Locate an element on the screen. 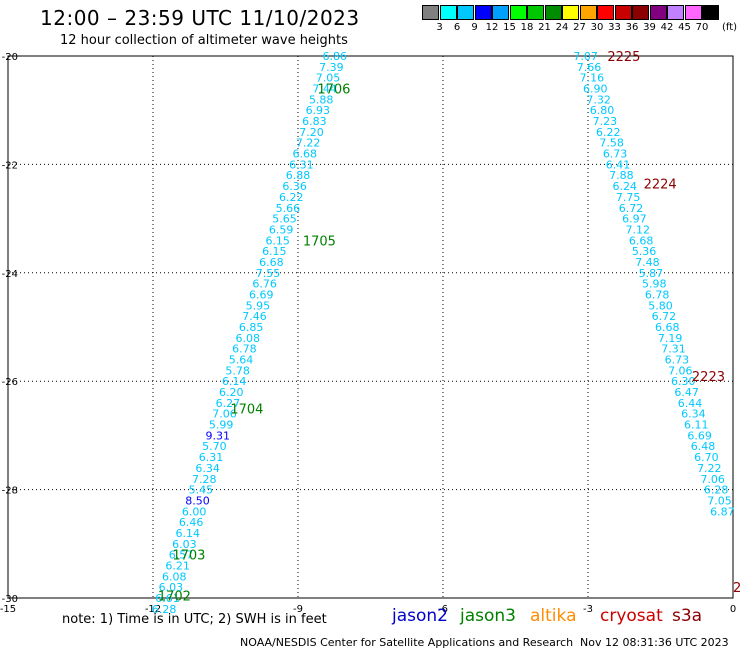  swh-value-label: 5.78 is located at coordinates (237, 370).